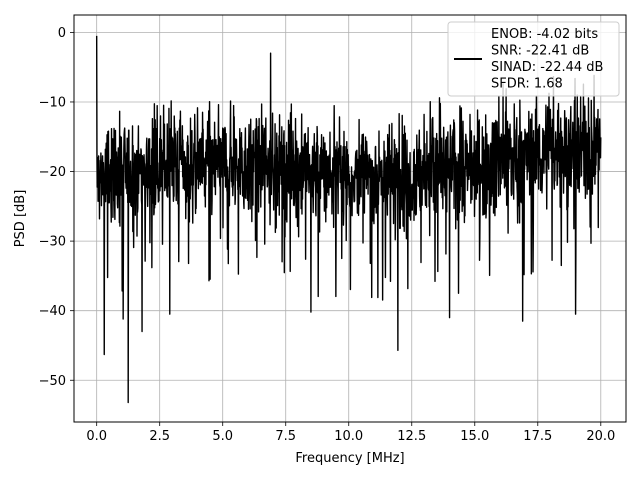 The width and height of the screenshot is (640, 480). What do you see at coordinates (52, 311) in the screenshot?
I see `y-tick-label: −40` at bounding box center [52, 311].